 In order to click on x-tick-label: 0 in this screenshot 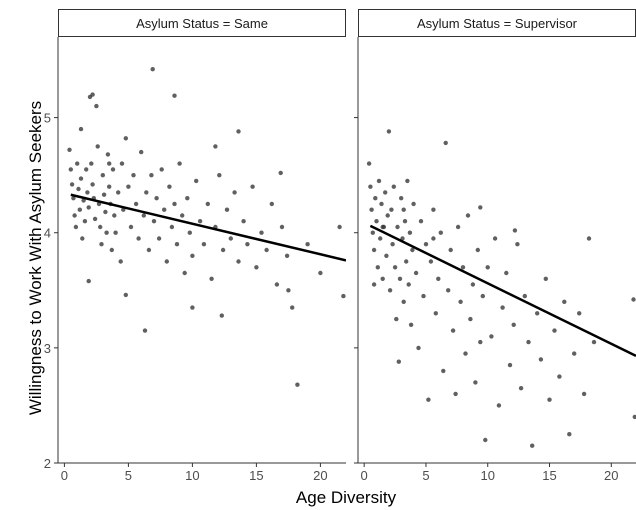, I will do `click(364, 475)`.